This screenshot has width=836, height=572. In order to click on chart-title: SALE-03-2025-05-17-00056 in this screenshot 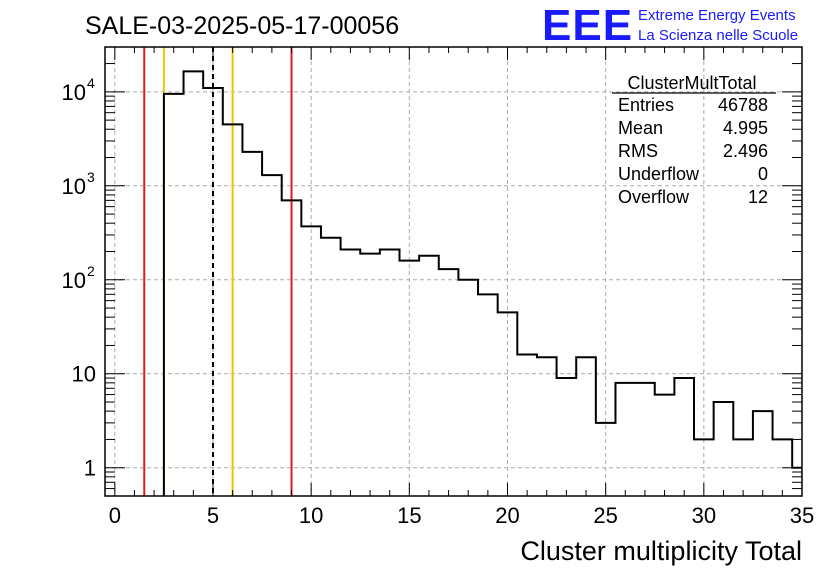, I will do `click(242, 26)`.